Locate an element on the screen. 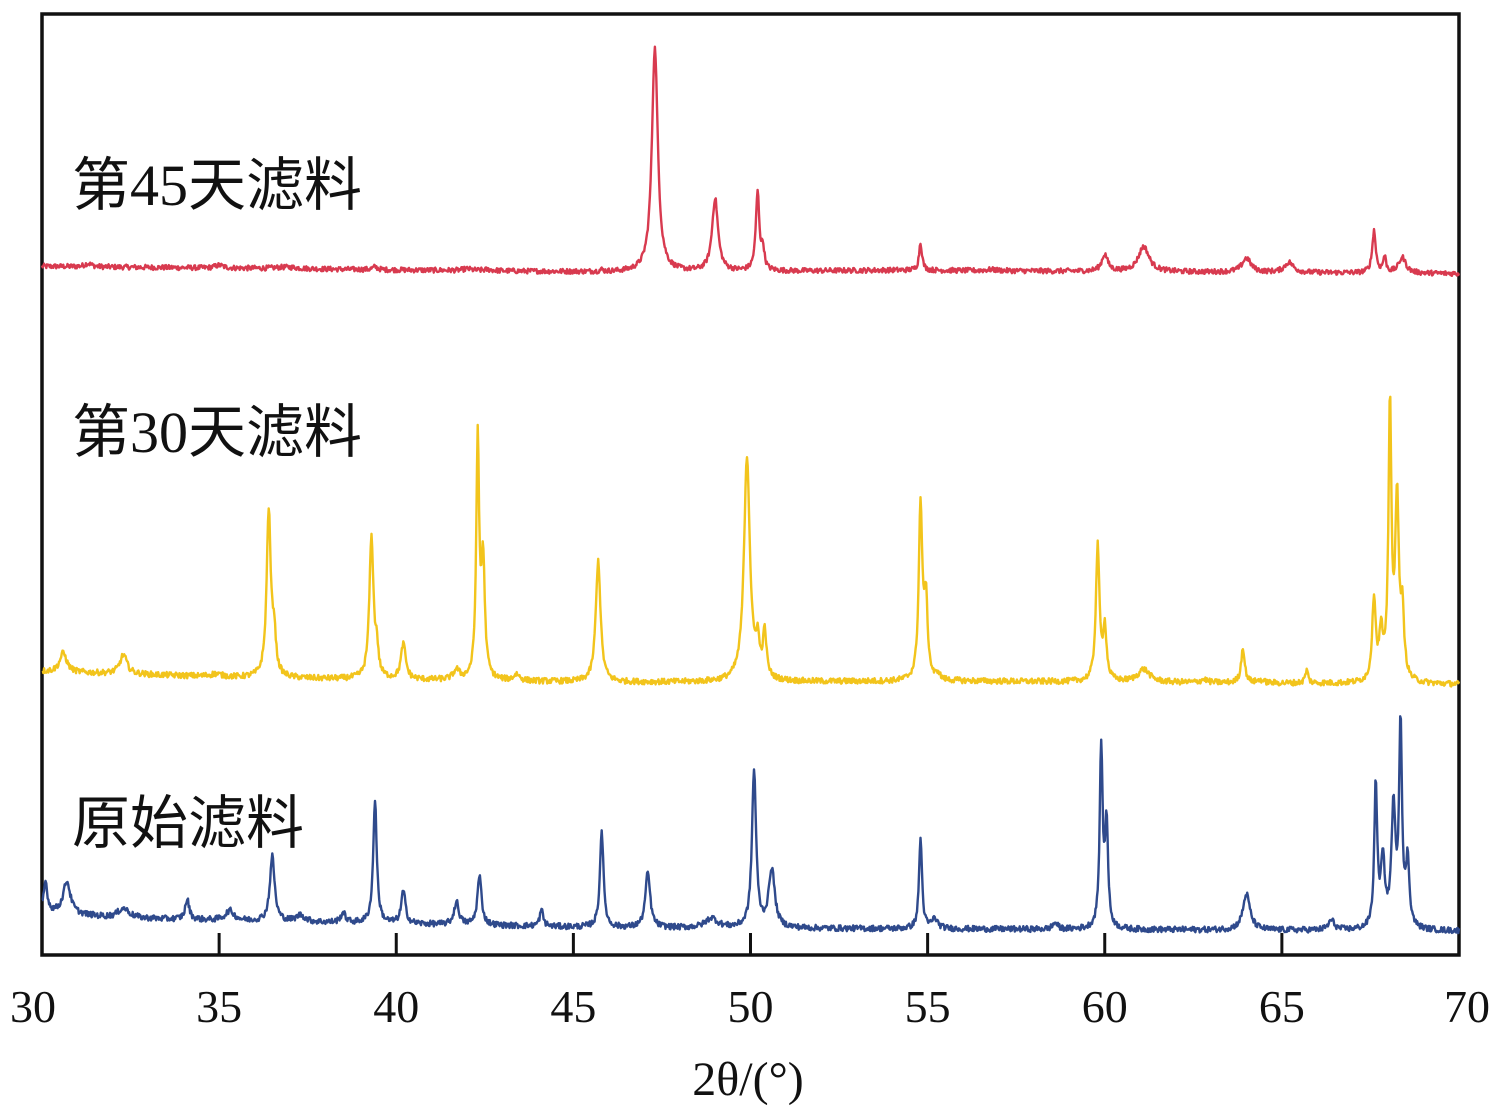 The width and height of the screenshot is (1500, 1120). x-axis-ticks: 30 35 40 45 50 55 60 65 70 is located at coordinates (750, 982).